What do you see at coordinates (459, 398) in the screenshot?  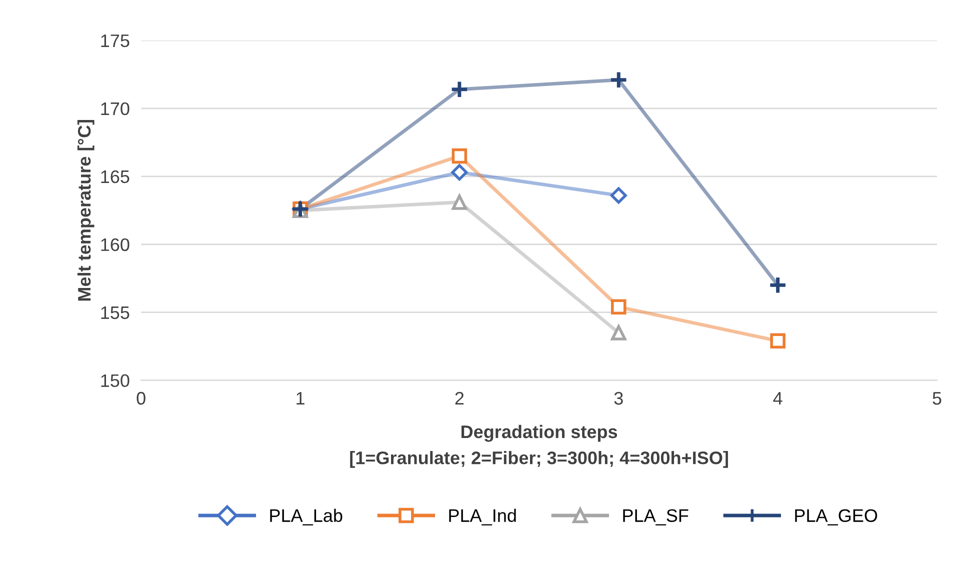 I see `x-tick-label: 2` at bounding box center [459, 398].